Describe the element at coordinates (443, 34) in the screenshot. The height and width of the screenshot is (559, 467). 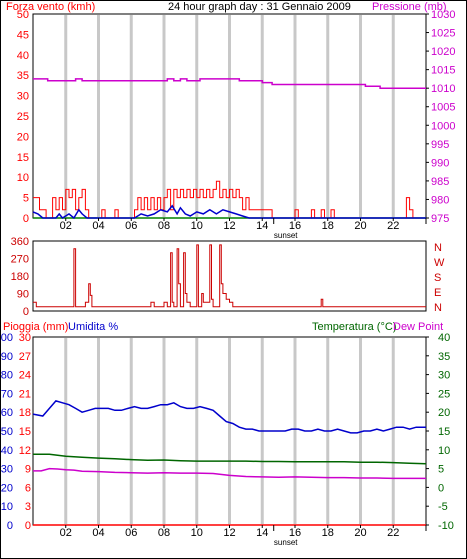
I see `pressure-axis-tick-label: 1025` at that location.